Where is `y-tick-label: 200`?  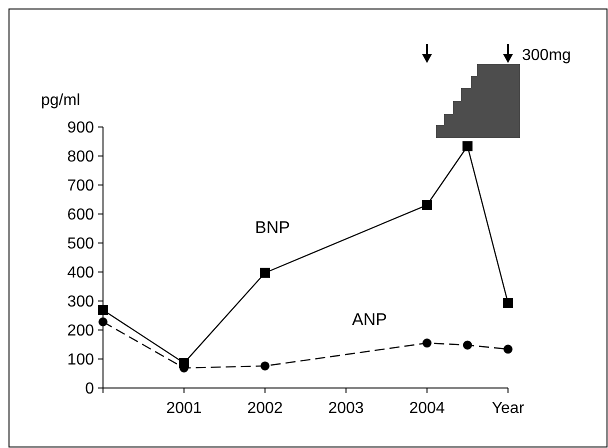
y-tick-label: 200 is located at coordinates (80, 331).